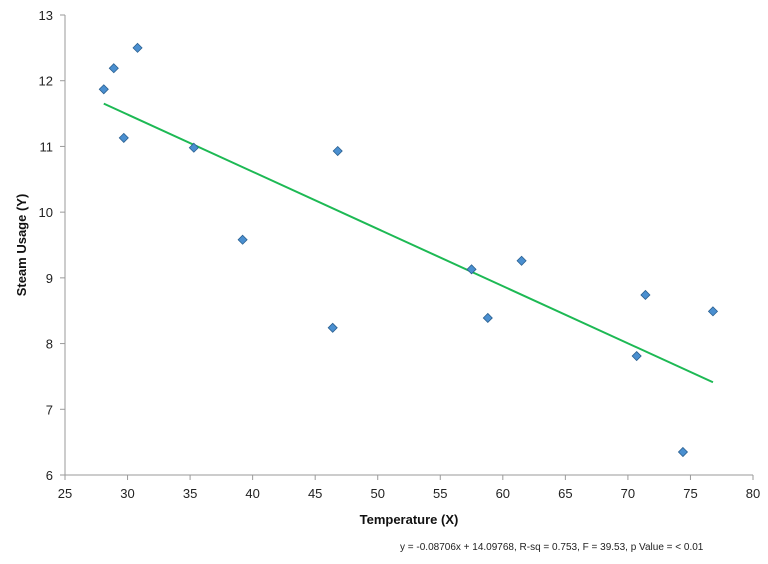 This screenshot has width=768, height=564. What do you see at coordinates (565, 493) in the screenshot?
I see `x-tick-label: 65` at bounding box center [565, 493].